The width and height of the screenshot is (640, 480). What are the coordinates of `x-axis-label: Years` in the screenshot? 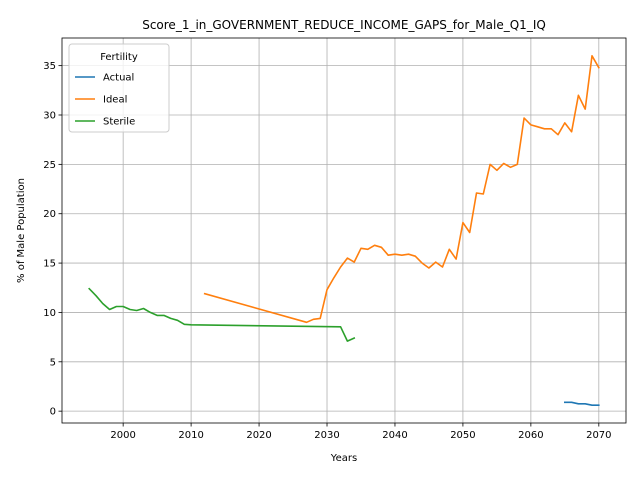 It's located at (343, 458).